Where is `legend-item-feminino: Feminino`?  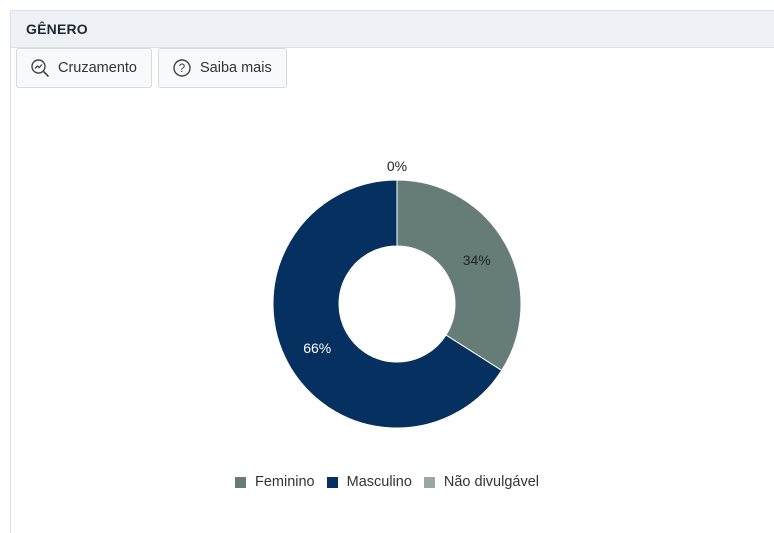 legend-item-feminino: Feminino is located at coordinates (274, 482).